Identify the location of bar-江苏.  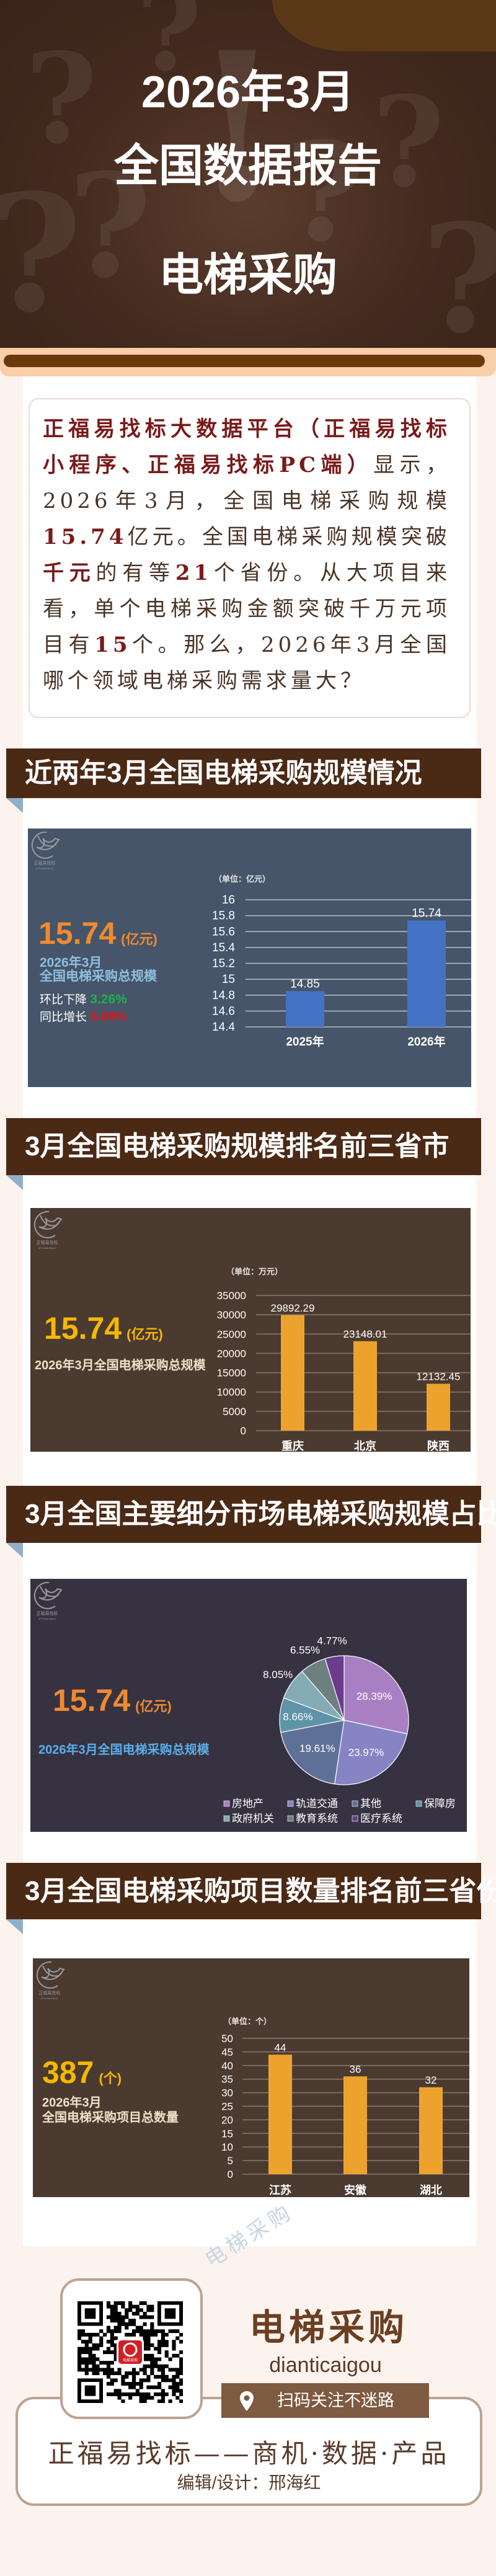
(280, 2114).